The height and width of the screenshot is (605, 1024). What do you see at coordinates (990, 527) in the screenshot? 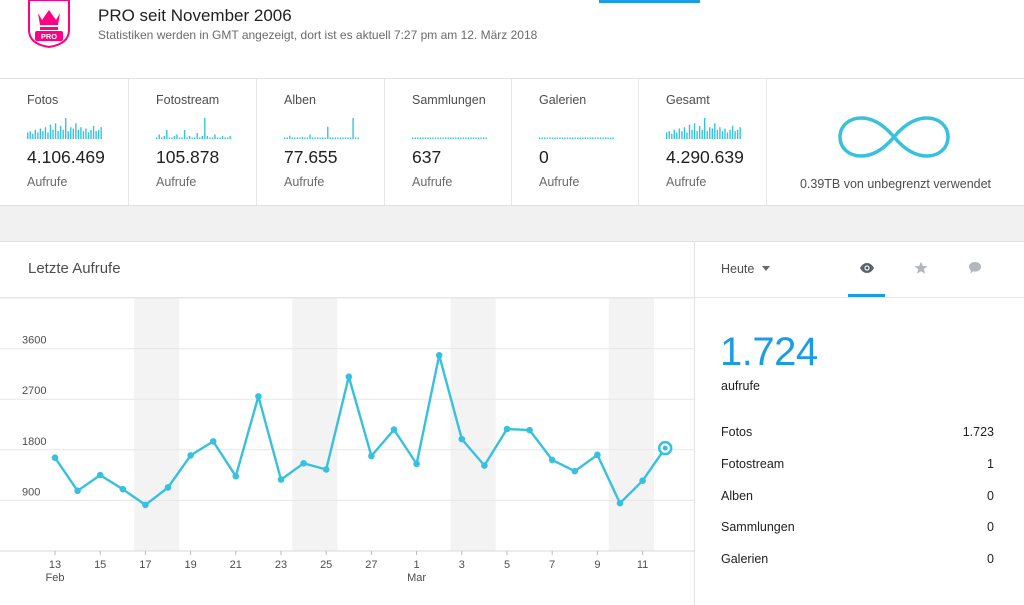
I see `breakdown-value: 0` at bounding box center [990, 527].